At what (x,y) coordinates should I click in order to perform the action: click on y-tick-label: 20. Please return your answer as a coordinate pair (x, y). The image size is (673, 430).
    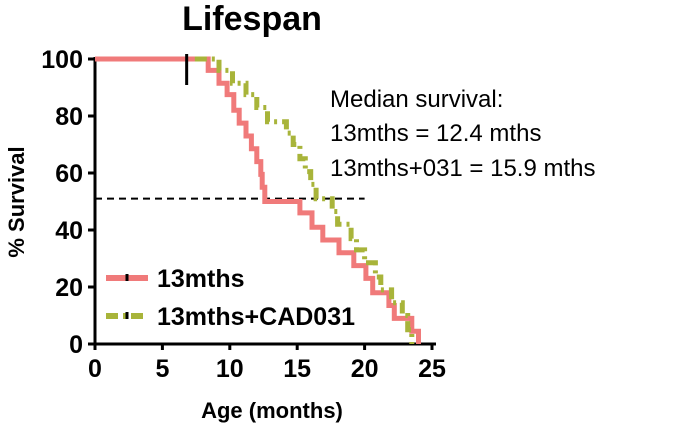
    Looking at the image, I should click on (69, 288).